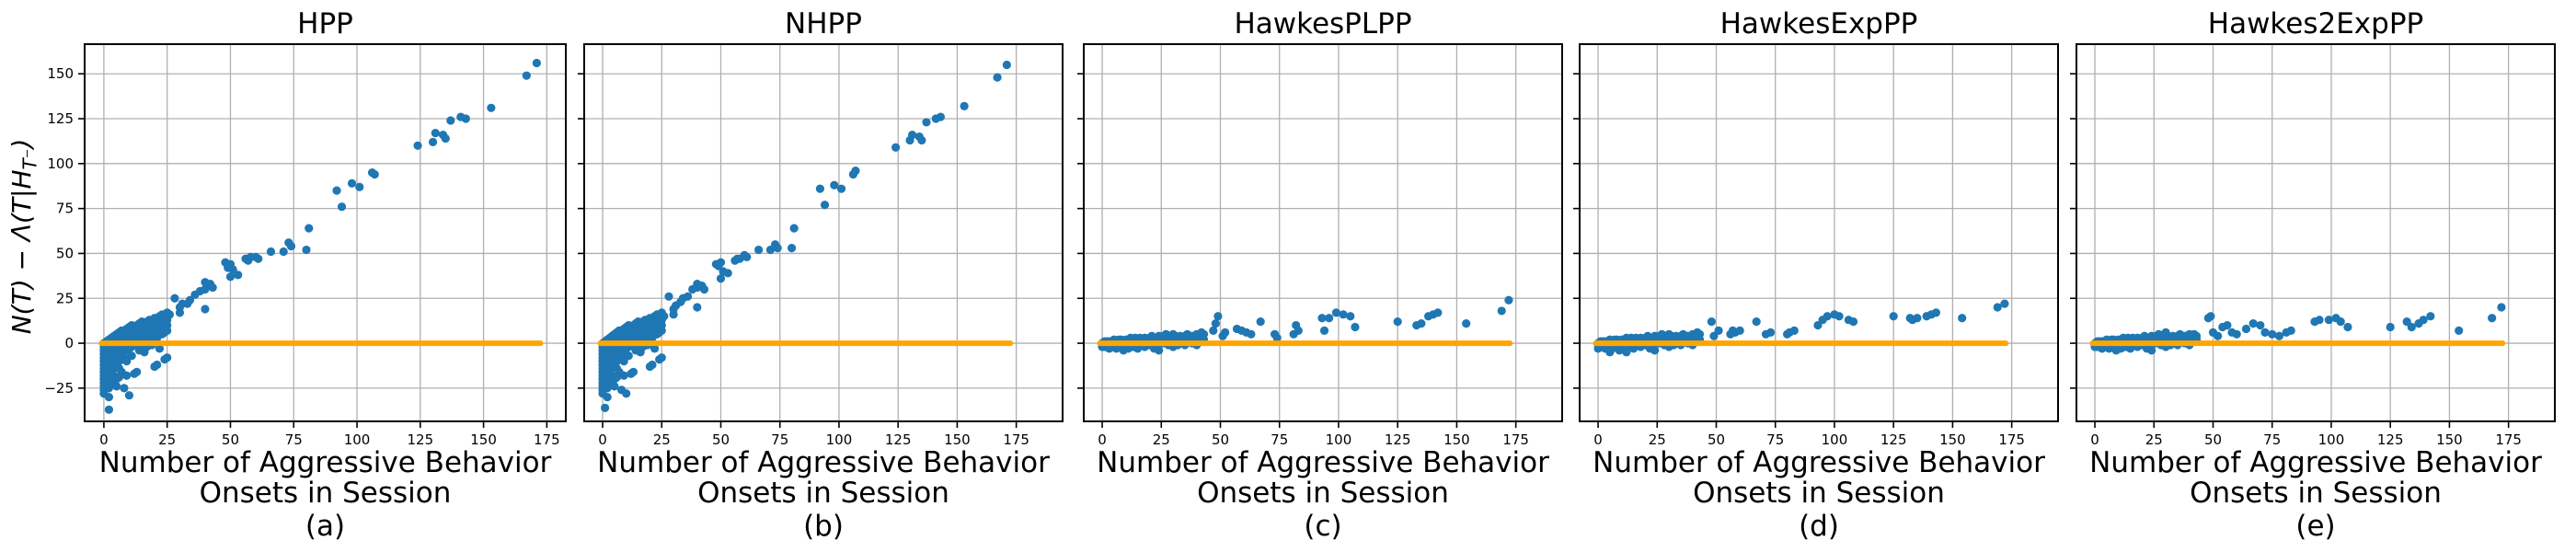  What do you see at coordinates (1323, 23) in the screenshot?
I see `panel-title: HawkesPLPP` at bounding box center [1323, 23].